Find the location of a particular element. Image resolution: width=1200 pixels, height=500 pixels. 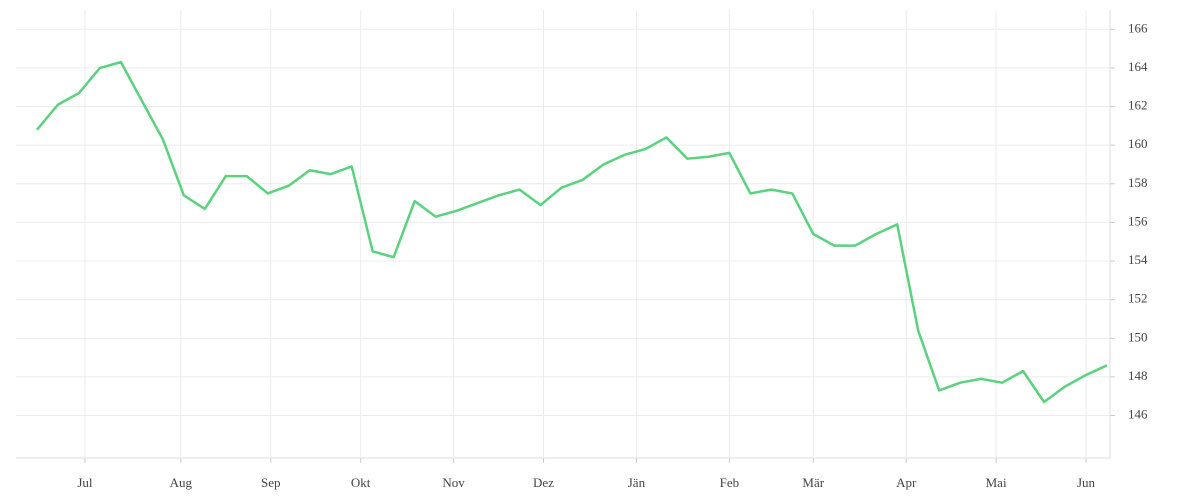

x-tick-label: Aug is located at coordinates (181, 482).